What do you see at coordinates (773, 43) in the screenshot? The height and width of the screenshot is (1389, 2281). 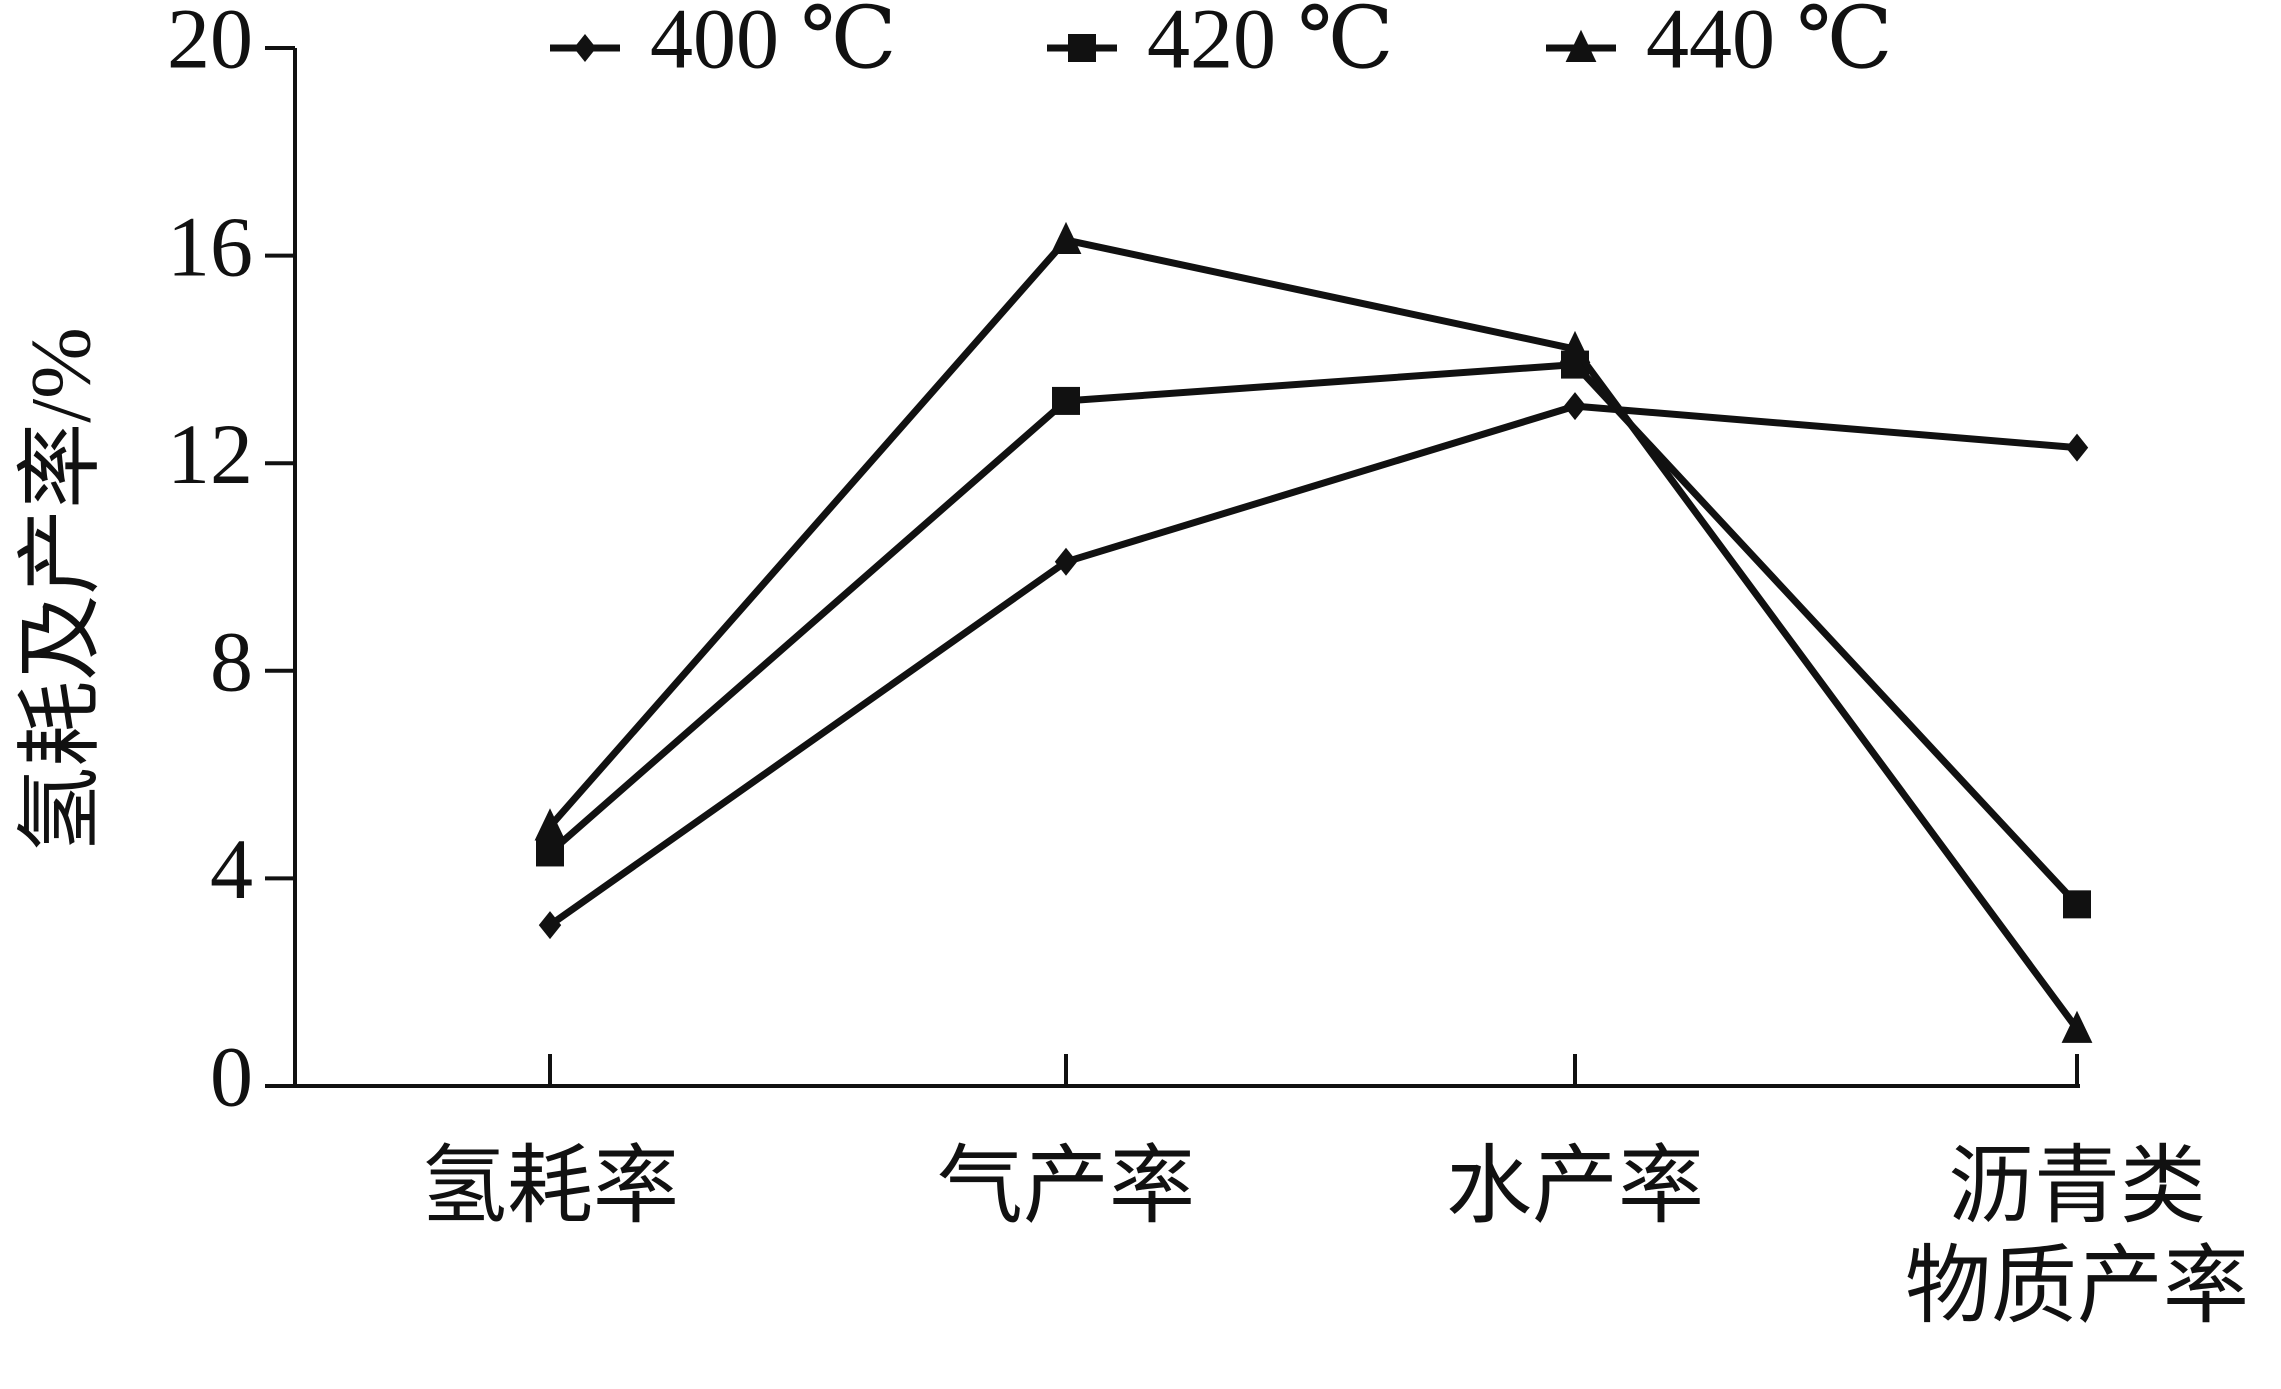 I see `legend-label: 400 ℃` at bounding box center [773, 43].